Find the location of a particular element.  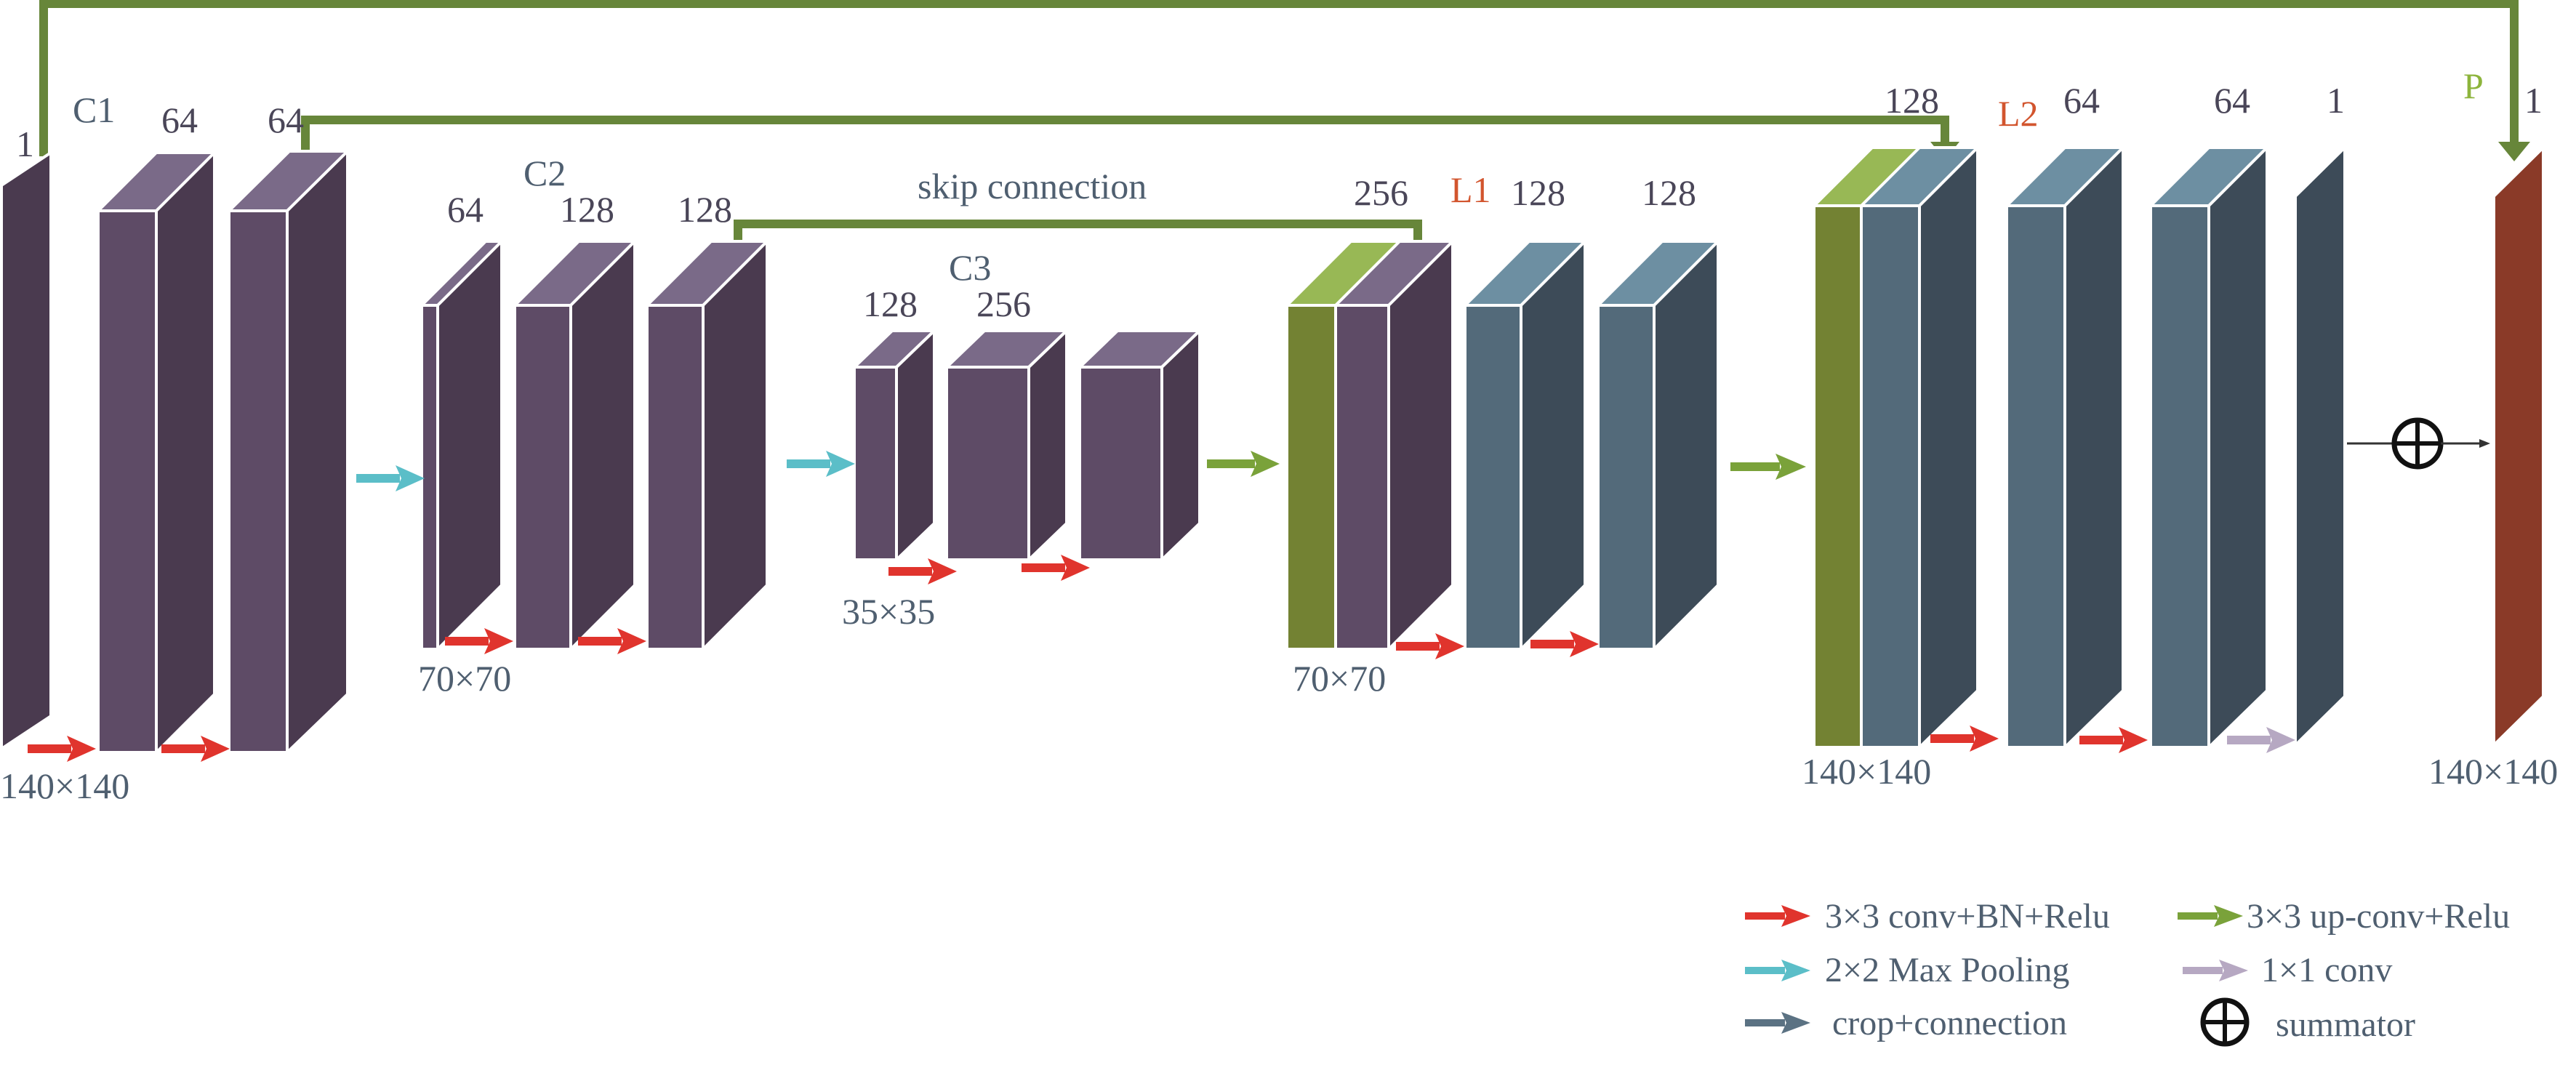

legend-label: summator is located at coordinates (2346, 1024).